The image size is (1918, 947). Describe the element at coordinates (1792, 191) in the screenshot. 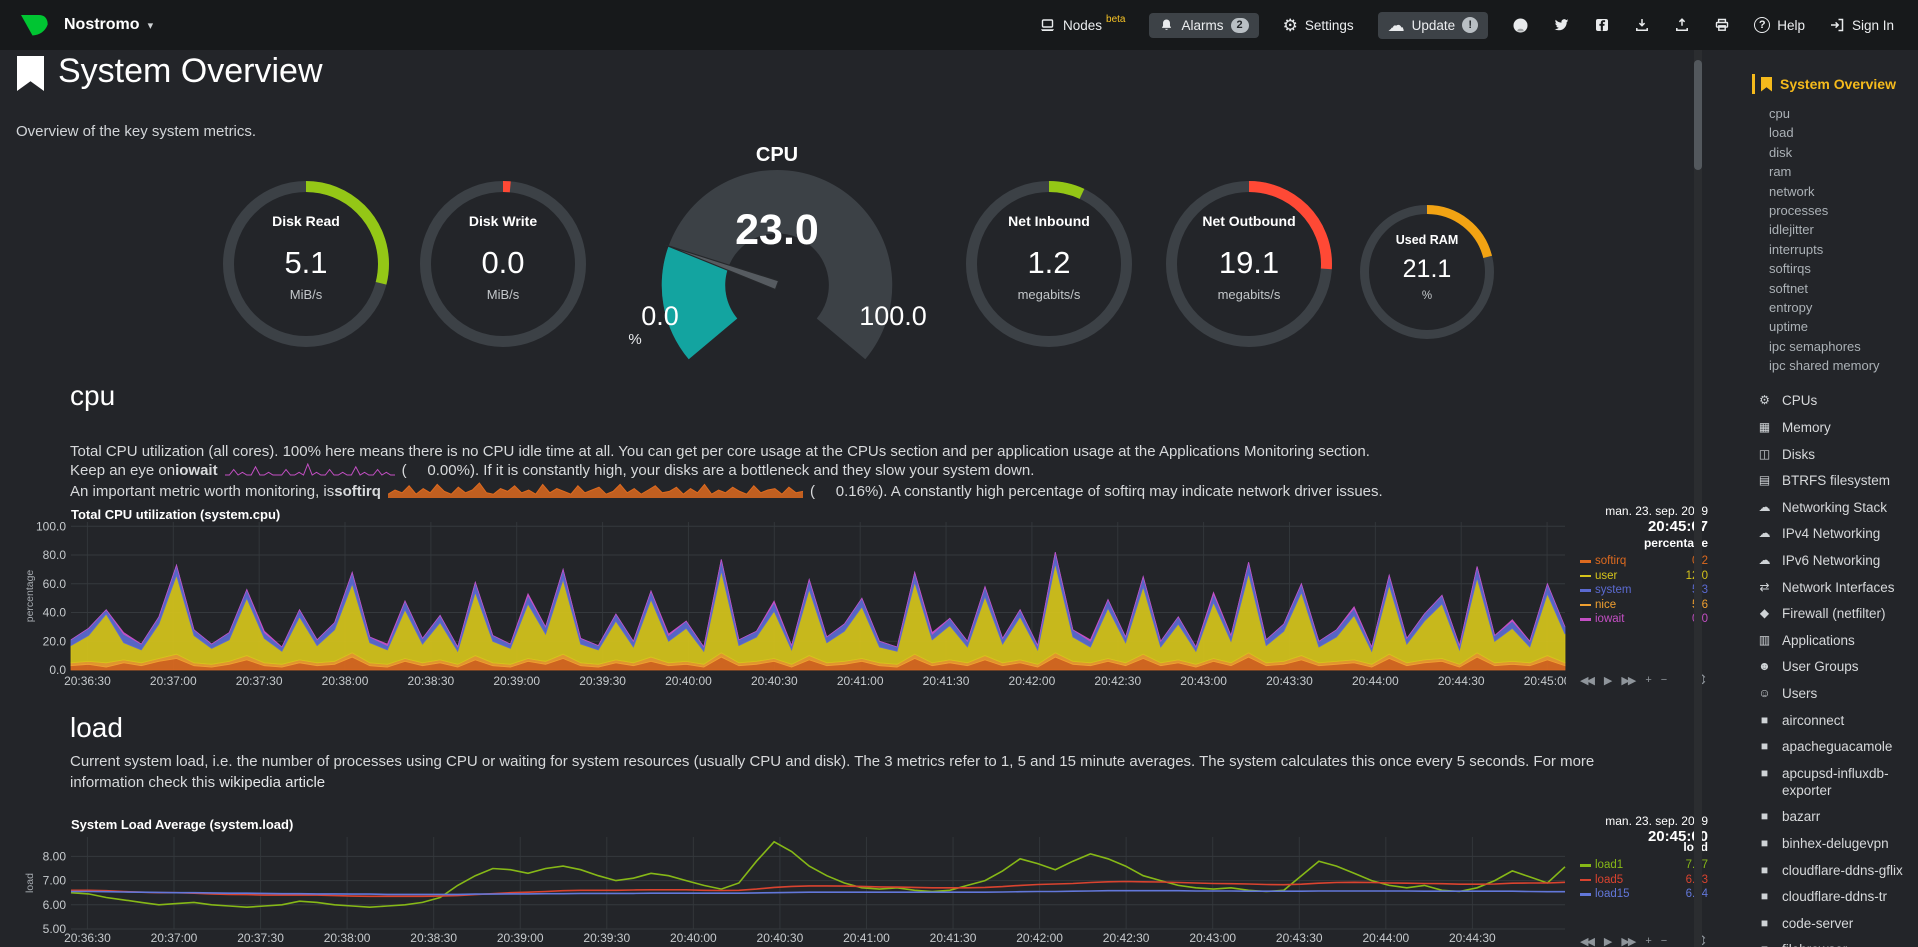

I see `sidebar-subitem-network: network` at that location.